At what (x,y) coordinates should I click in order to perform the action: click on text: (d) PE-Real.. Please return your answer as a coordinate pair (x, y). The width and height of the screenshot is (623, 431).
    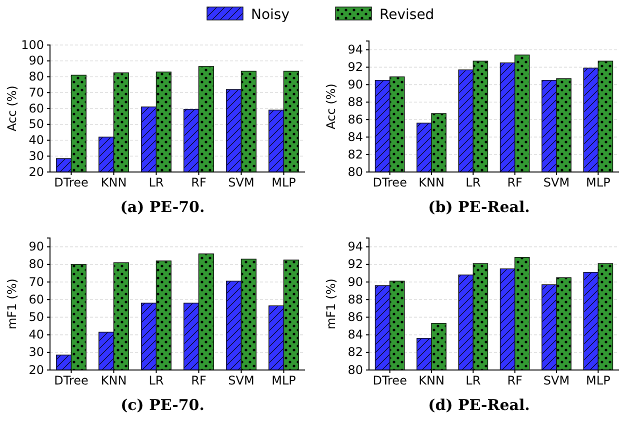
    Looking at the image, I should click on (479, 405).